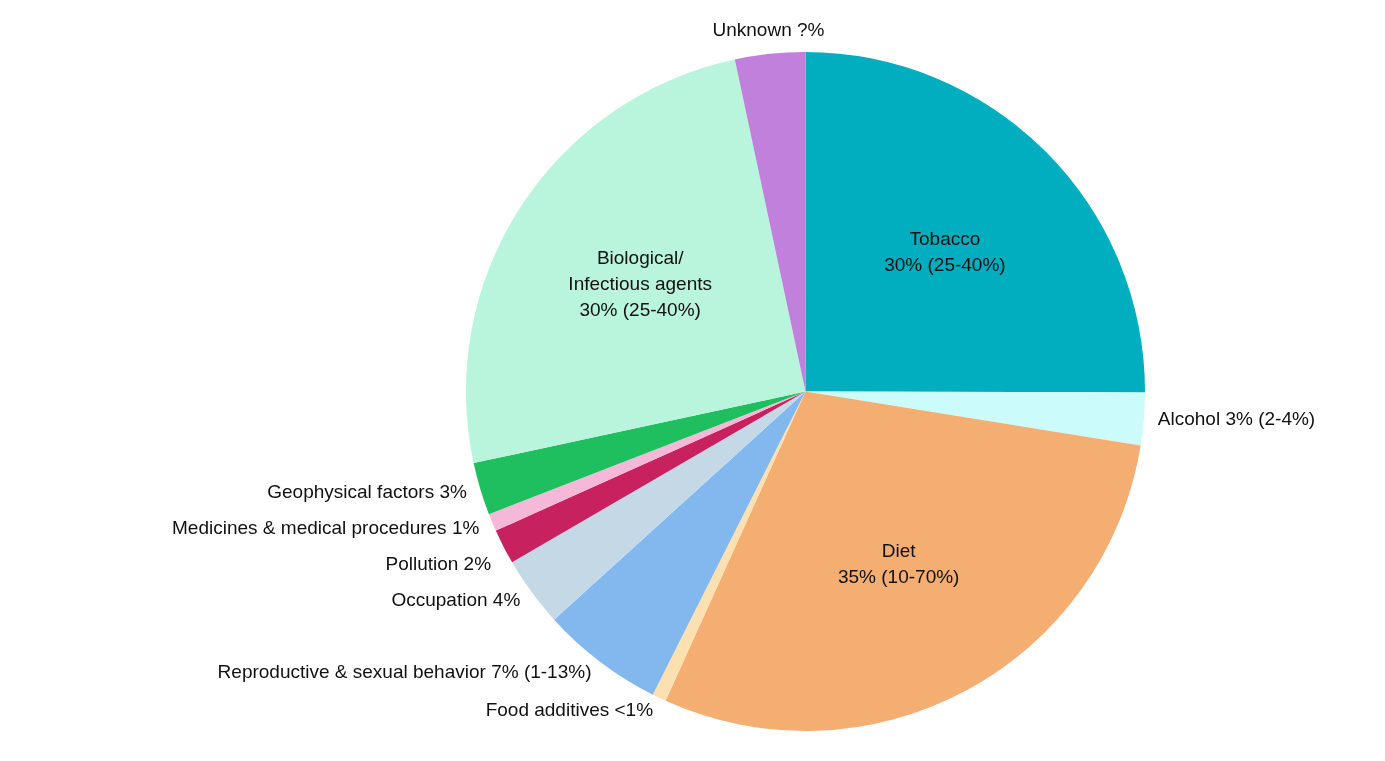 This screenshot has width=1385, height=761. Describe the element at coordinates (367, 492) in the screenshot. I see `slice-label: Geophysical factors 3%` at that location.